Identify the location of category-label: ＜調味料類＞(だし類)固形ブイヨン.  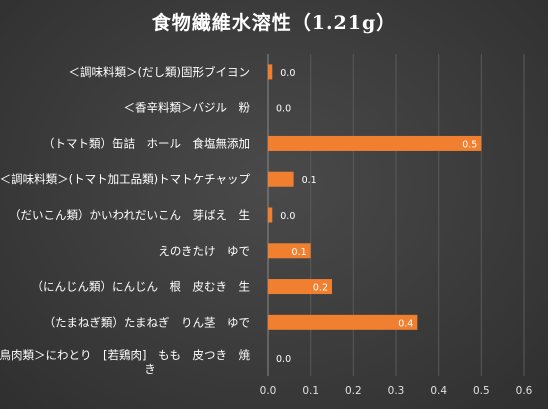
(159, 72).